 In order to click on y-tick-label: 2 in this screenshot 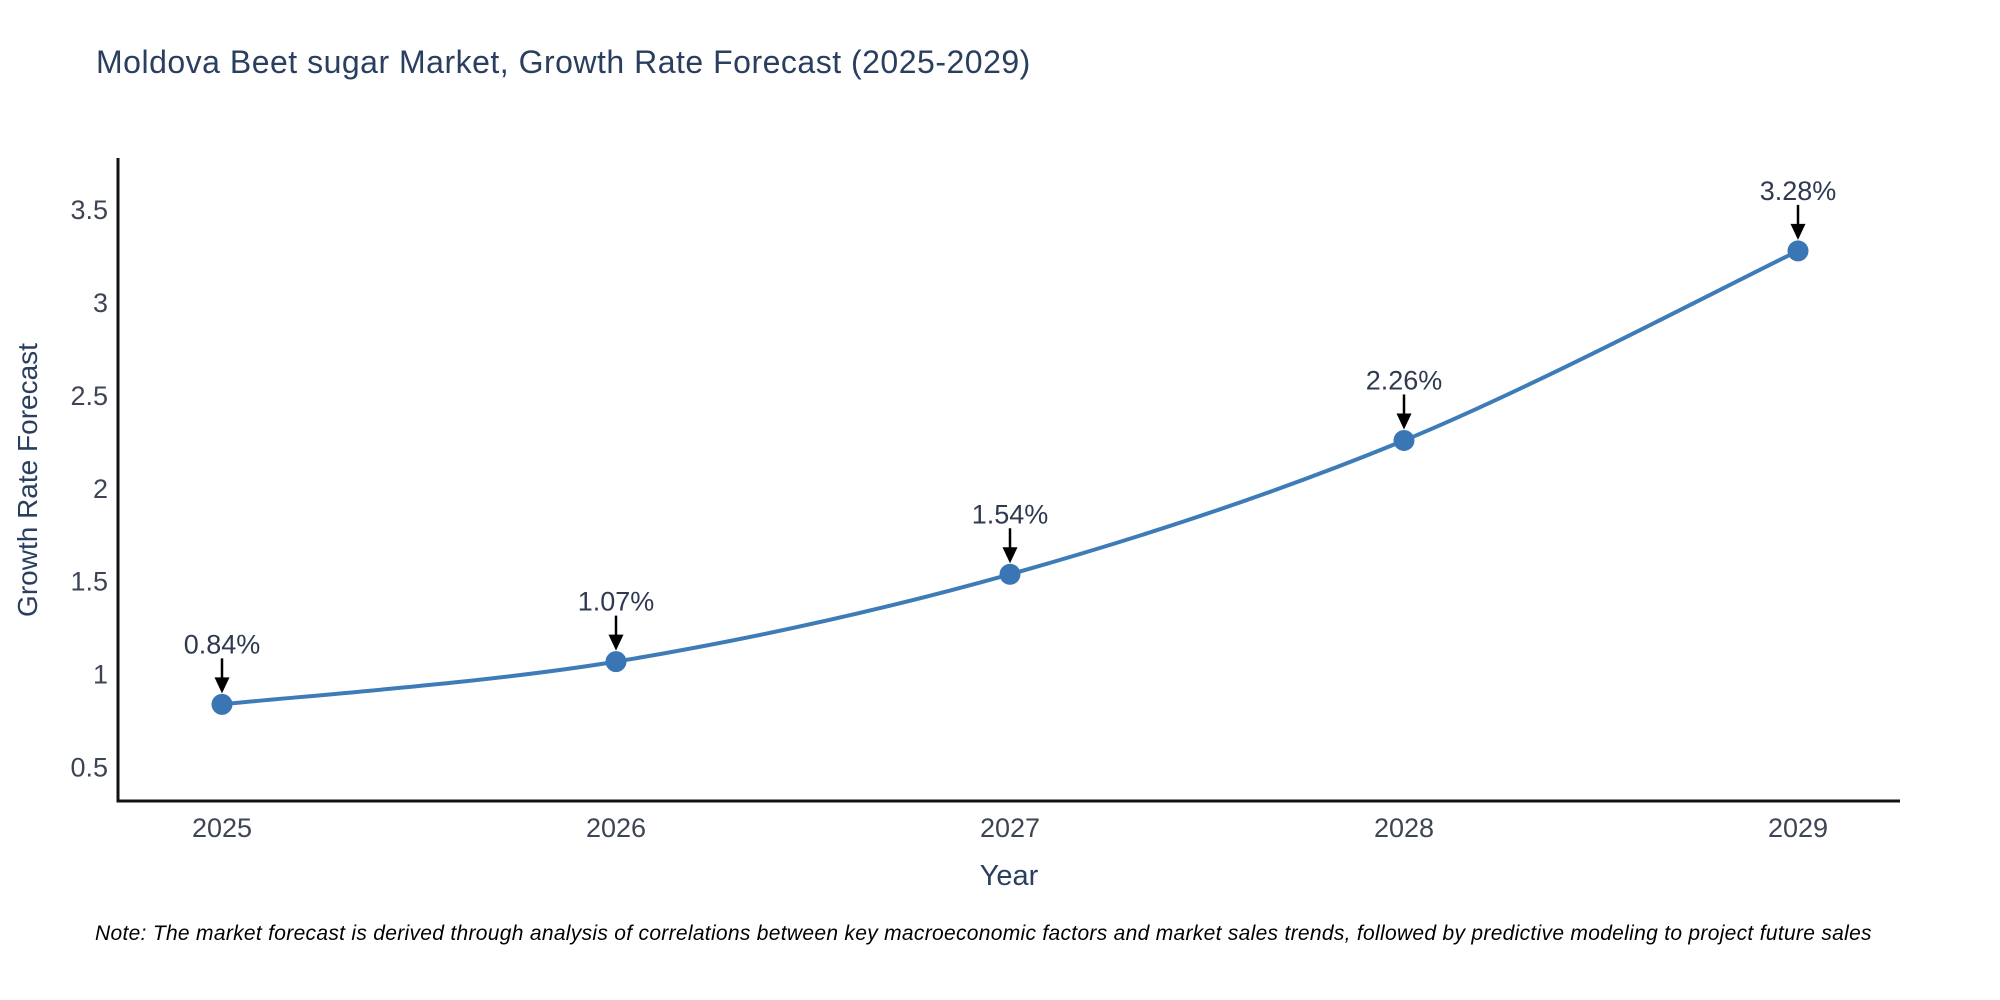, I will do `click(100, 489)`.